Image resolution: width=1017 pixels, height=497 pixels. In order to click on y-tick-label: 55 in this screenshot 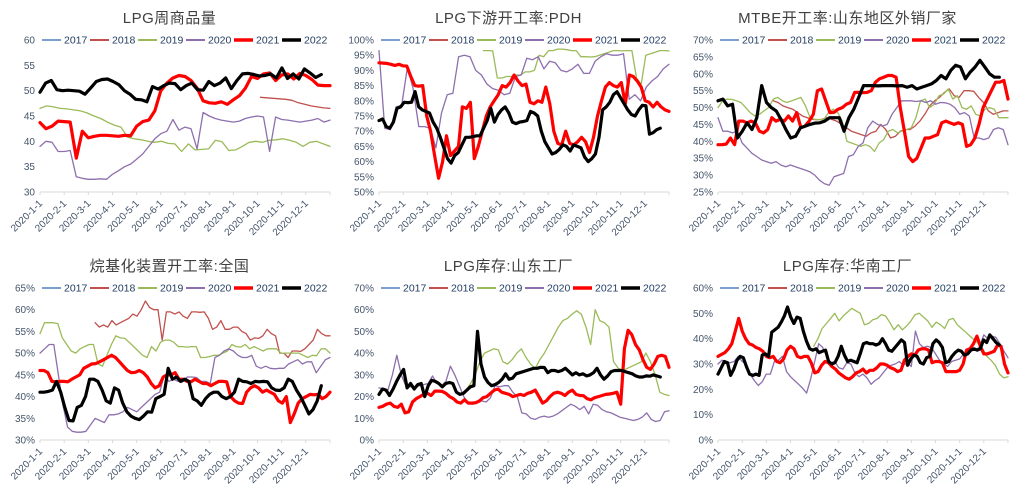, I will do `click(30, 66)`.